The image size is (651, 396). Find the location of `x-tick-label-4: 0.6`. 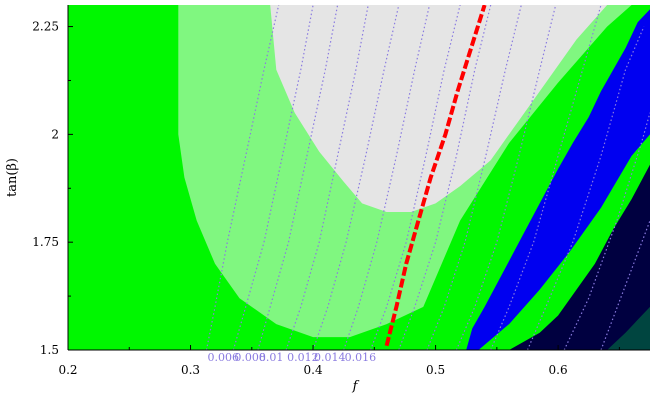

x-tick-label-4: 0.6 is located at coordinates (558, 370).